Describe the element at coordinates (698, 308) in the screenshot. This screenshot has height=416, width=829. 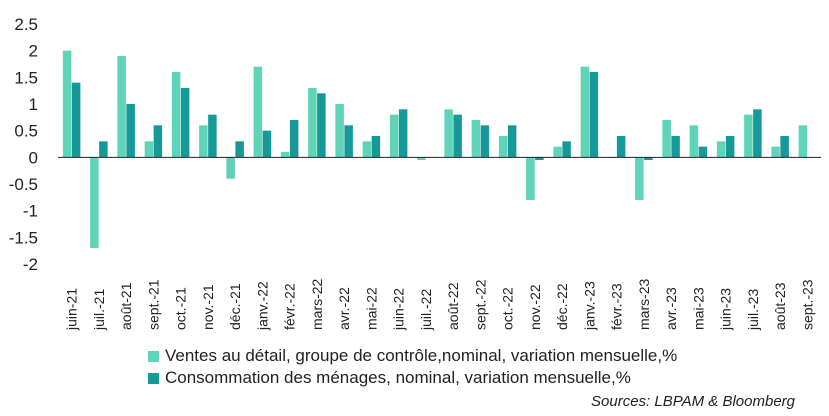
I see `x-tick-label: mai-23` at that location.